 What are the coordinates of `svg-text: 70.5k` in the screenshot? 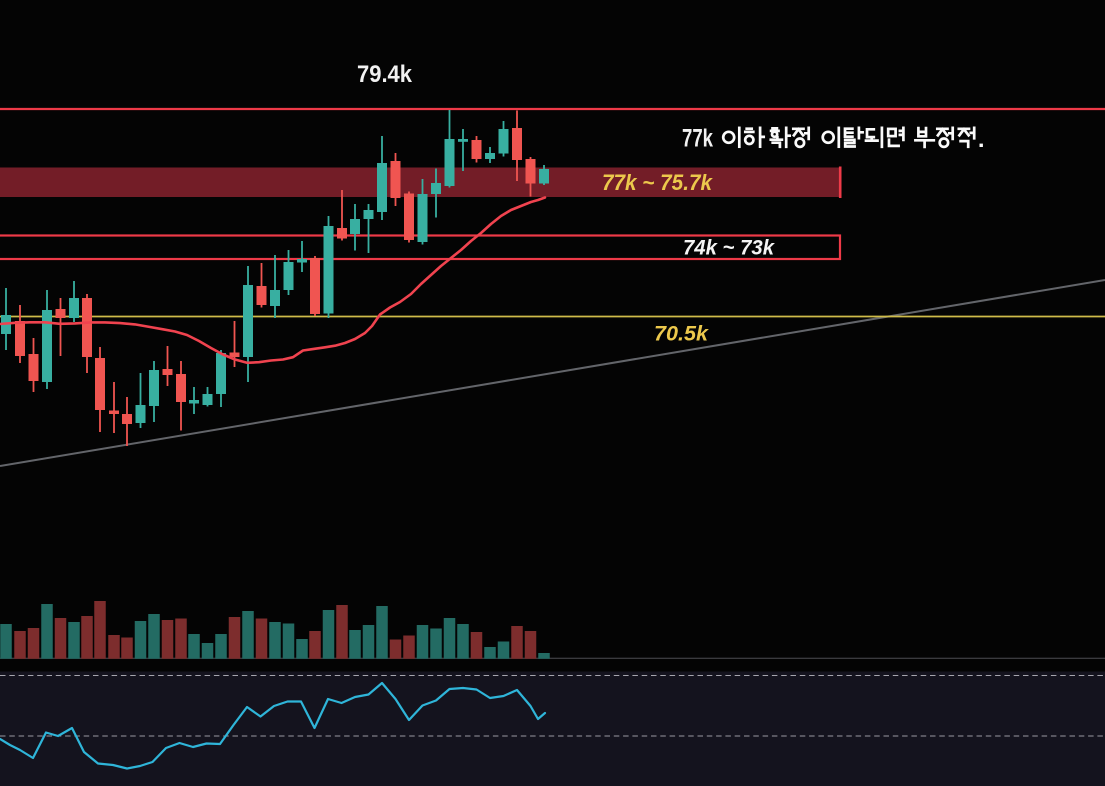 It's located at (681, 334).